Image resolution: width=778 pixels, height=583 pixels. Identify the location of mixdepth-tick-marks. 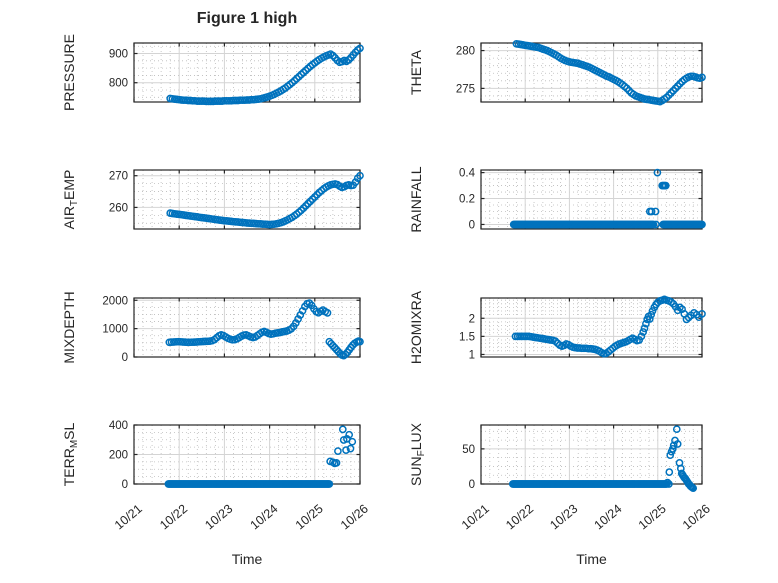
(247, 328).